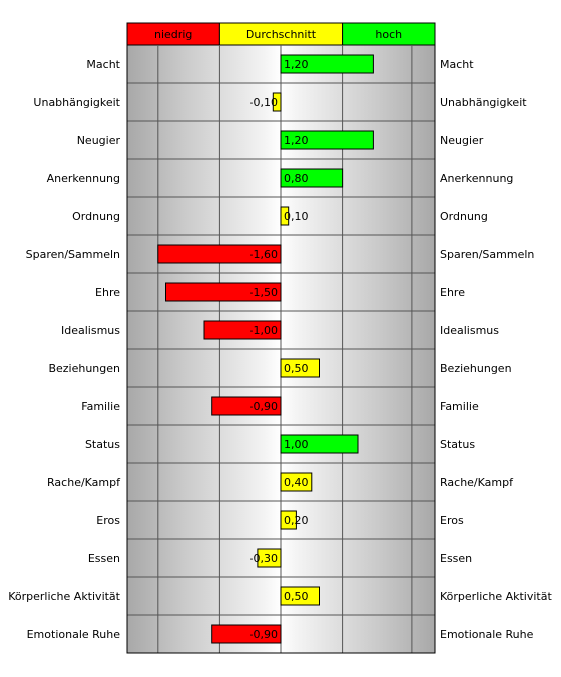  What do you see at coordinates (83, 178) in the screenshot?
I see `category-label-left-3: Anerkennung` at bounding box center [83, 178].